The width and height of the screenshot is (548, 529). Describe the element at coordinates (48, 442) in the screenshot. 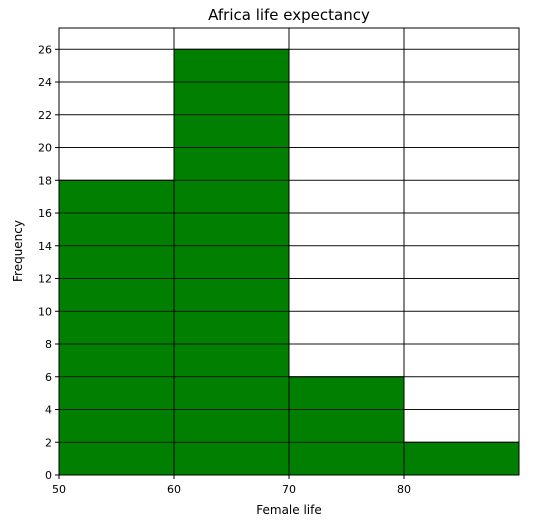

I see `y-tick-label: 2` at that location.